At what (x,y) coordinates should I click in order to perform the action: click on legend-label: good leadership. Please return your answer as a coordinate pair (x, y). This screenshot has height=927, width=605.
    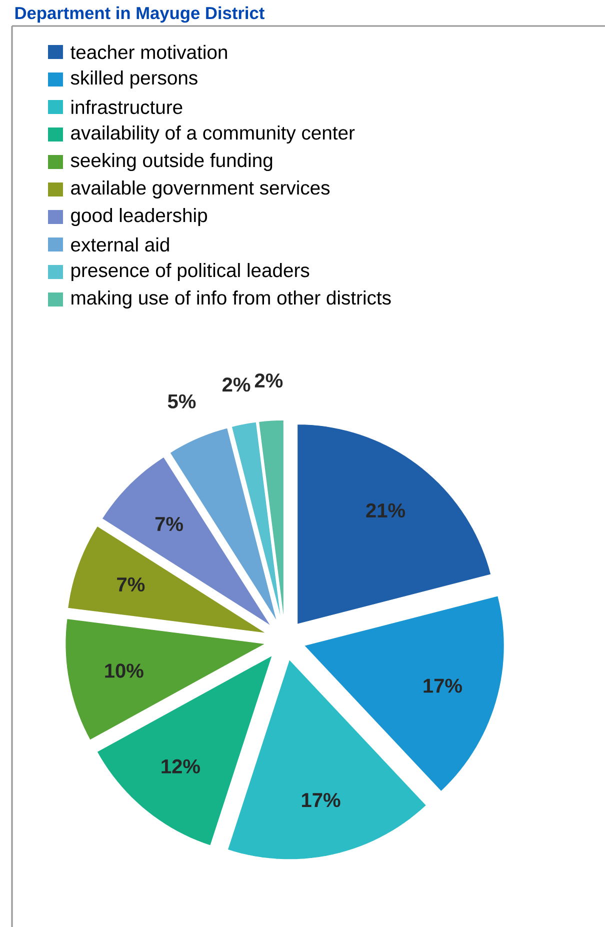
    Looking at the image, I should click on (139, 217).